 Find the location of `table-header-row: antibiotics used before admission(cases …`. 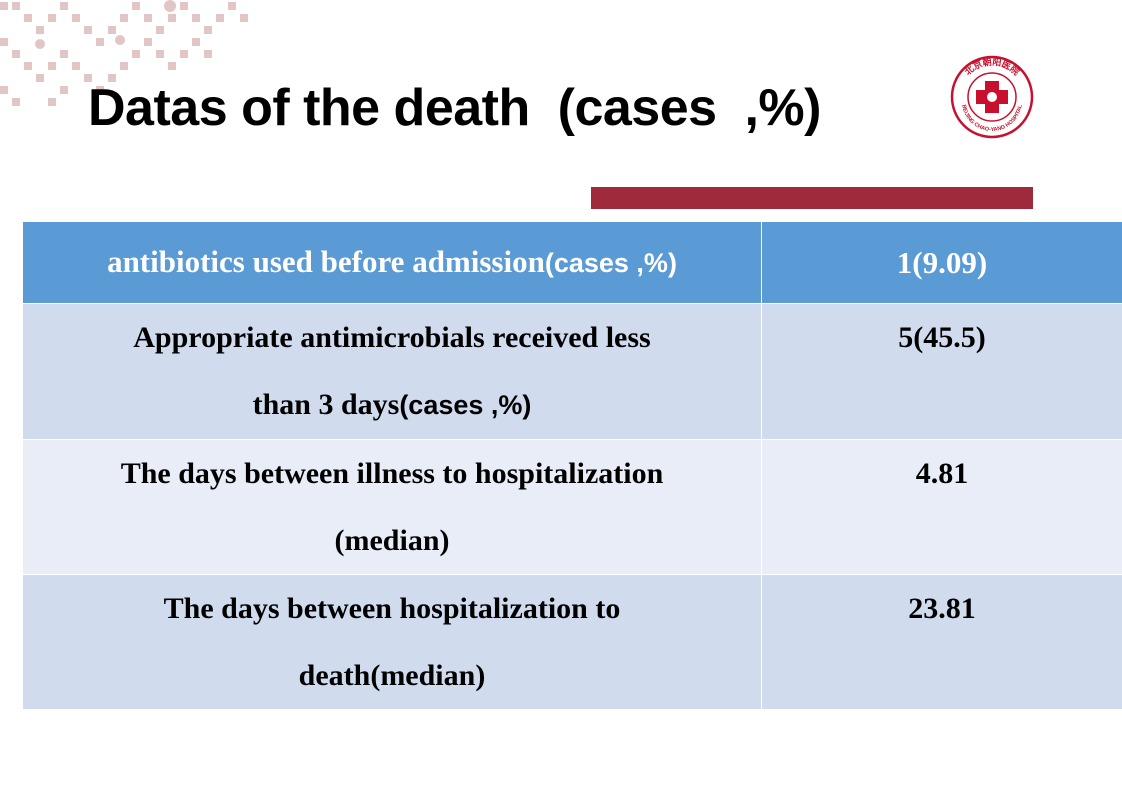

table-header-row: antibiotics used before admission(cases … is located at coordinates (572, 262).